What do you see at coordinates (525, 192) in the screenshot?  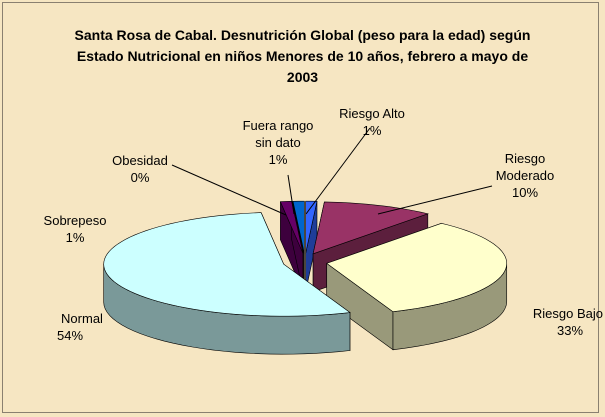 I see `data-label-value: 10%` at bounding box center [525, 192].